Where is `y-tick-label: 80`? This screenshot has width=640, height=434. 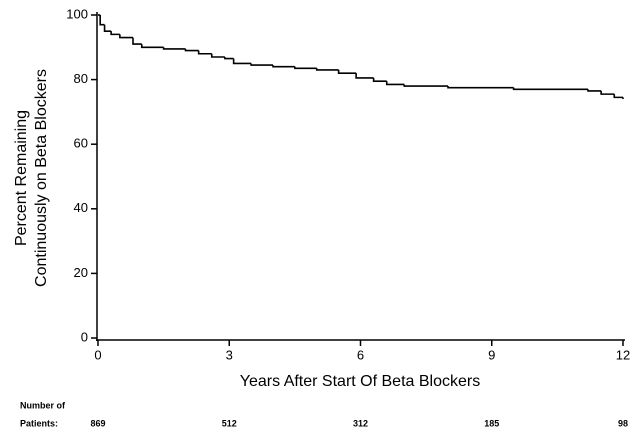 y-tick-label: 80 is located at coordinates (81, 78).